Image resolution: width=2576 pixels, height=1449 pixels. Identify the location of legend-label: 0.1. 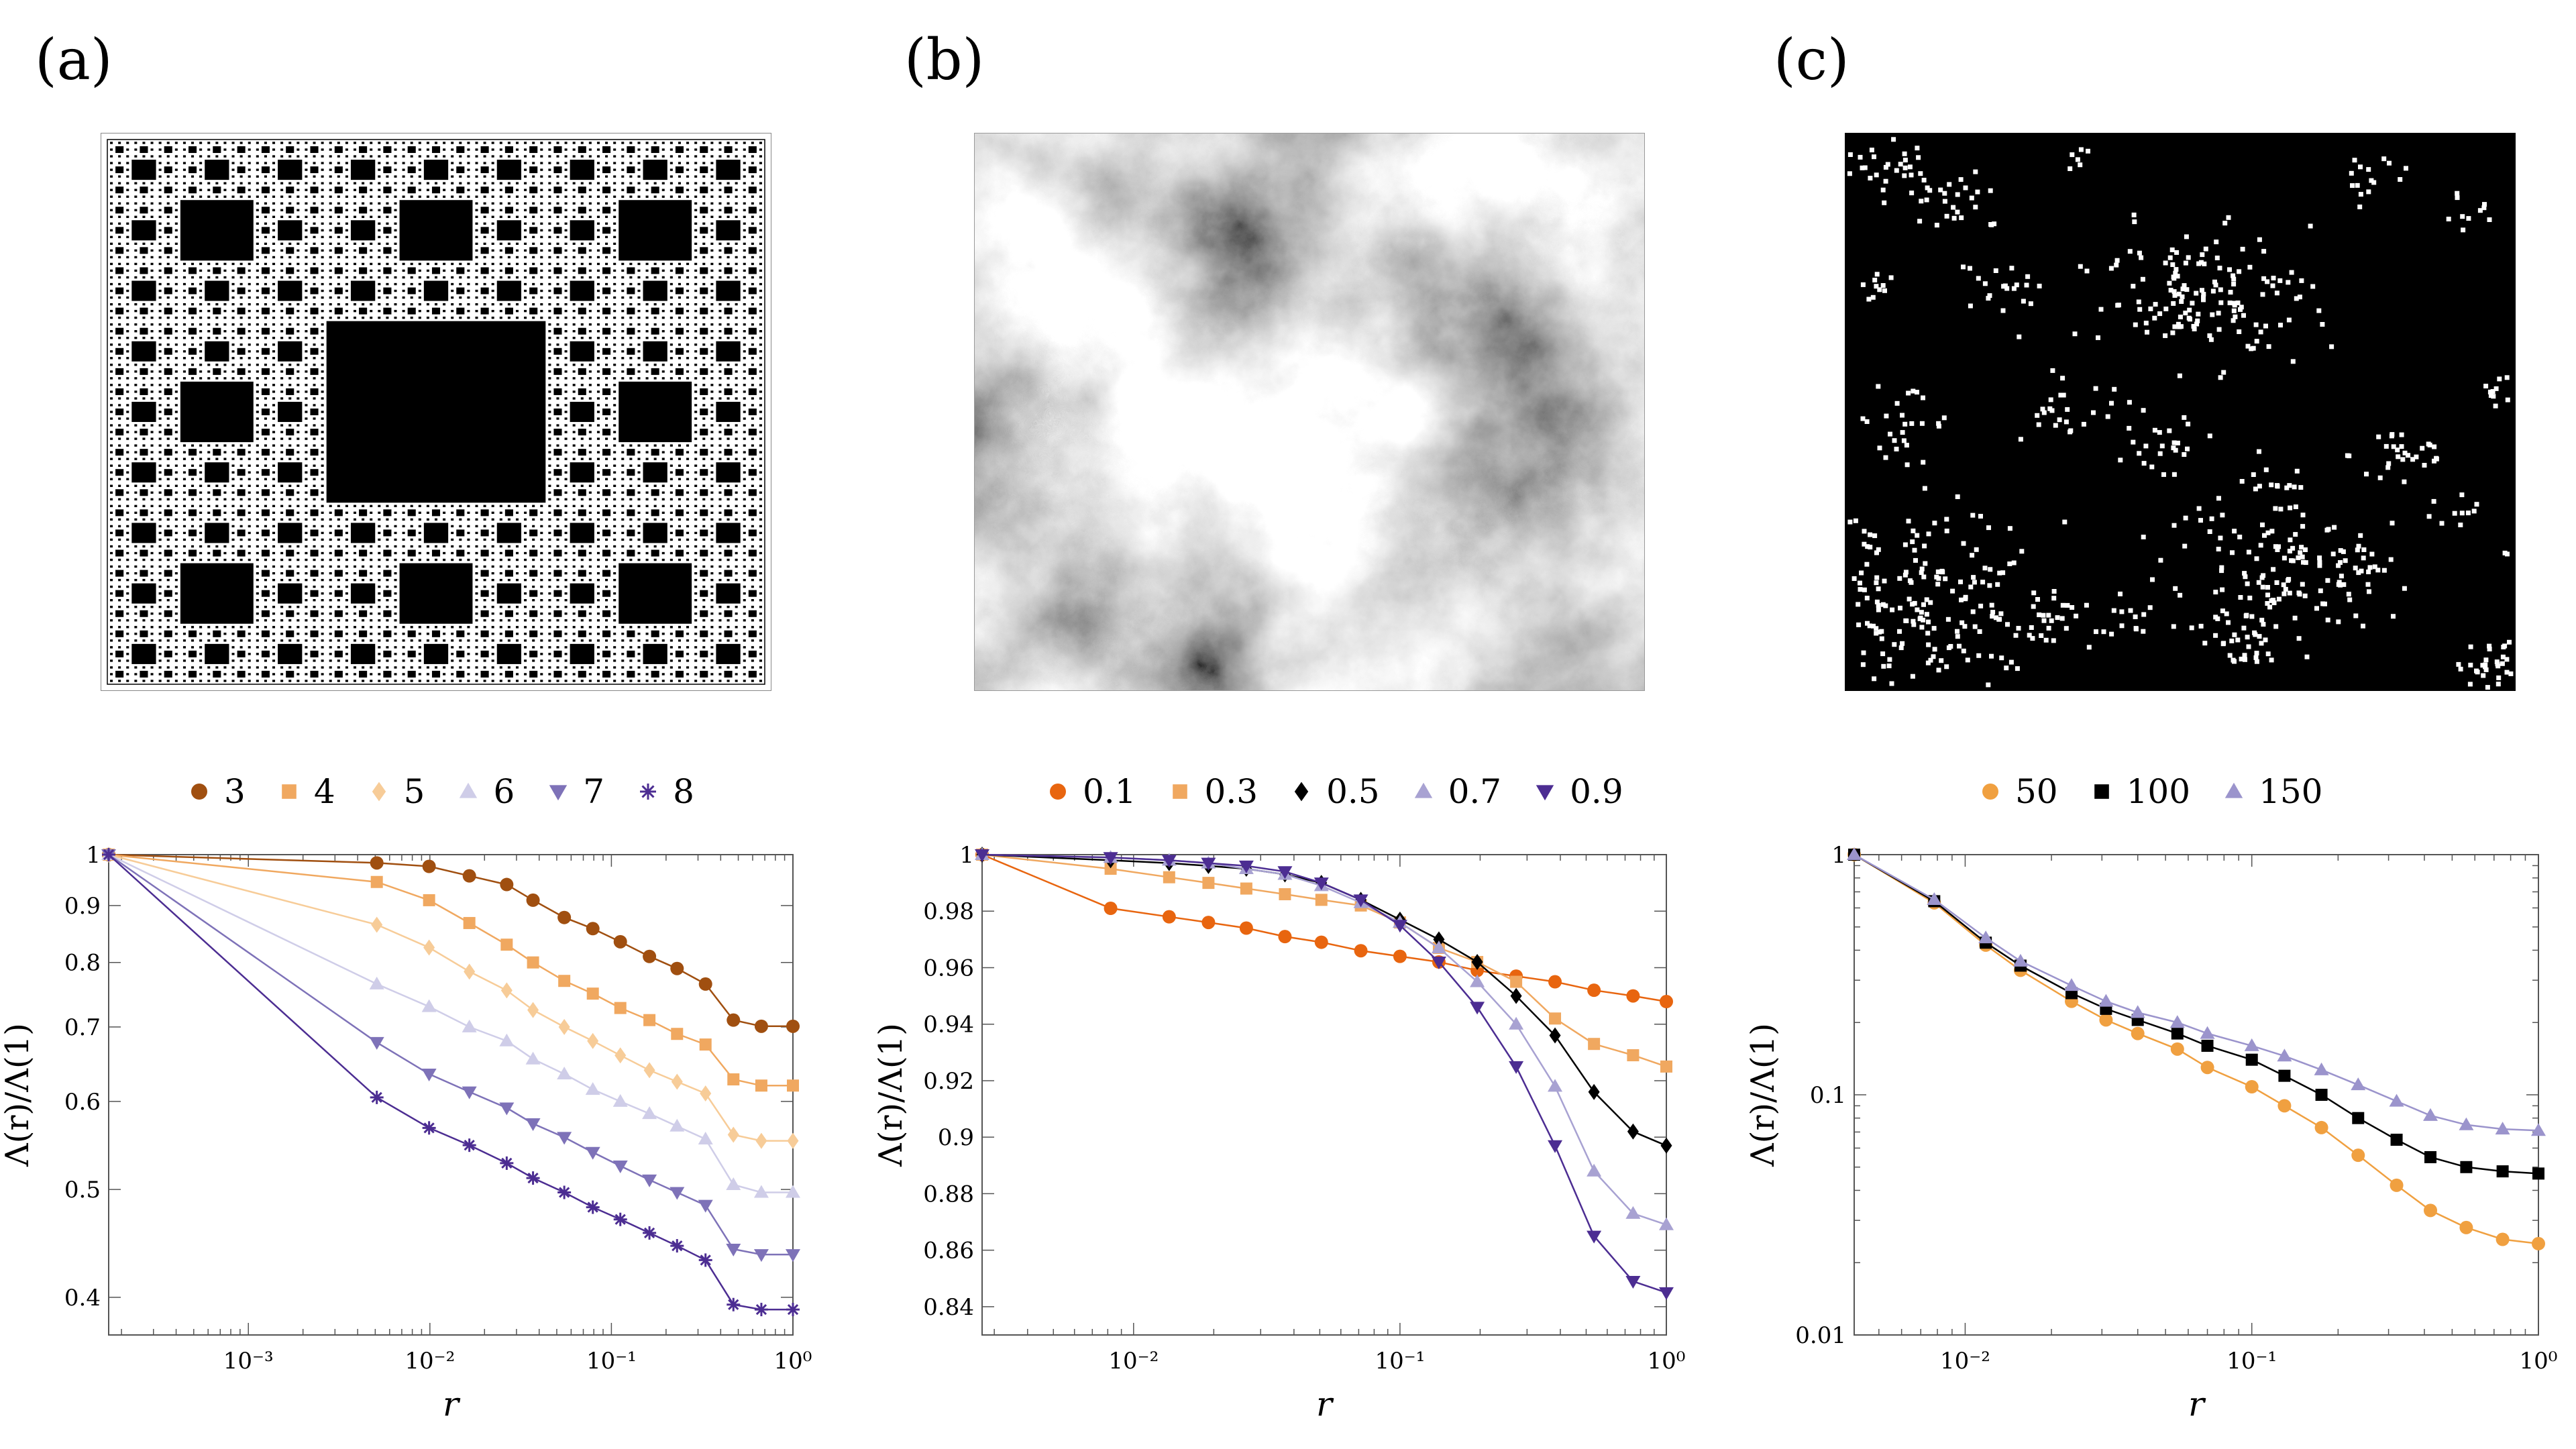
(1109, 791).